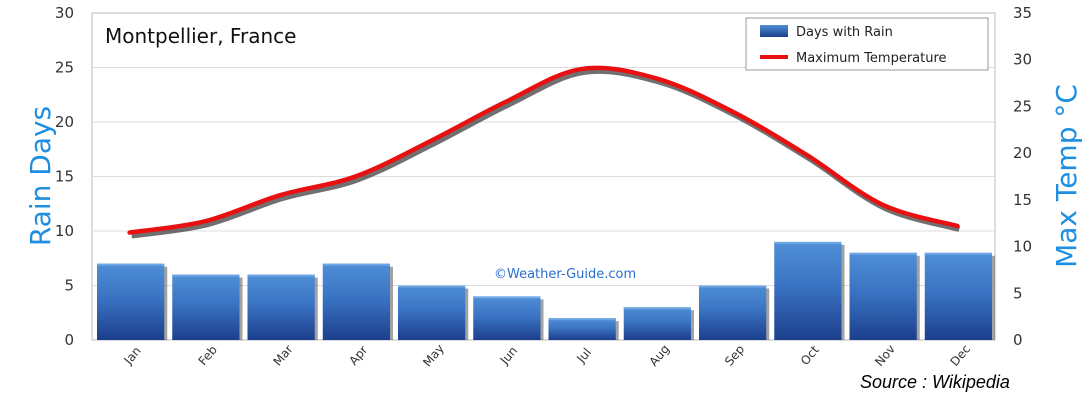 The height and width of the screenshot is (397, 1089). I want to click on month-label-dec: Dec, so click(960, 355).